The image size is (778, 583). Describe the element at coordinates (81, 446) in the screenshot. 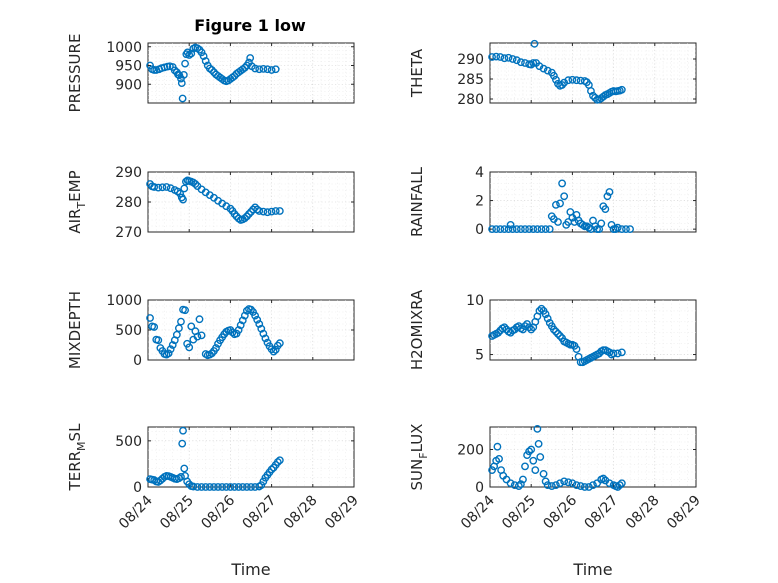

I see `y-axis-label-subscript: M` at that location.